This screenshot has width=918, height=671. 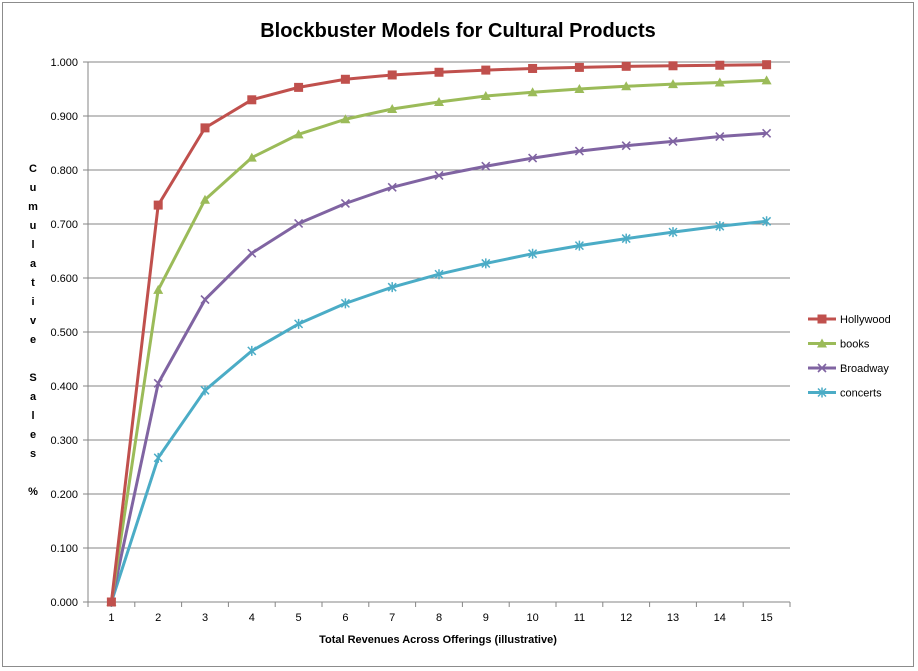 What do you see at coordinates (64, 549) in the screenshot?
I see `y-tick-label: 0.100` at bounding box center [64, 549].